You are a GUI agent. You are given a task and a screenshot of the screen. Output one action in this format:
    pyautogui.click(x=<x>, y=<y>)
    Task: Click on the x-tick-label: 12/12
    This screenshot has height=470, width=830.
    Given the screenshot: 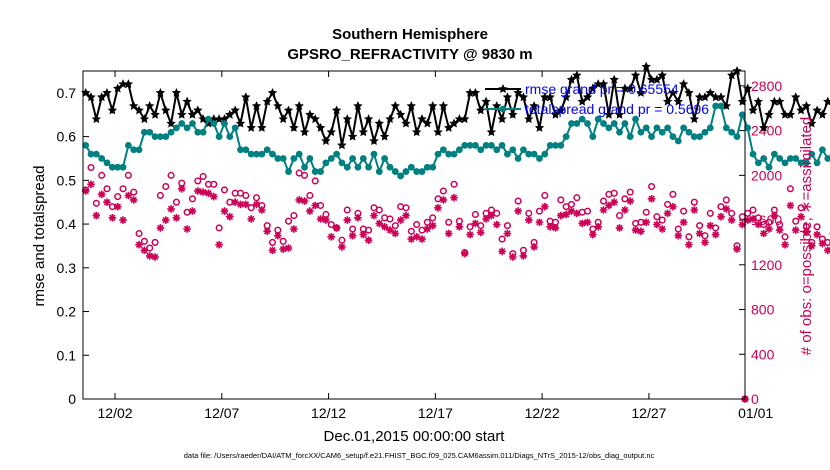 What is the action you would take?
    pyautogui.click(x=328, y=413)
    